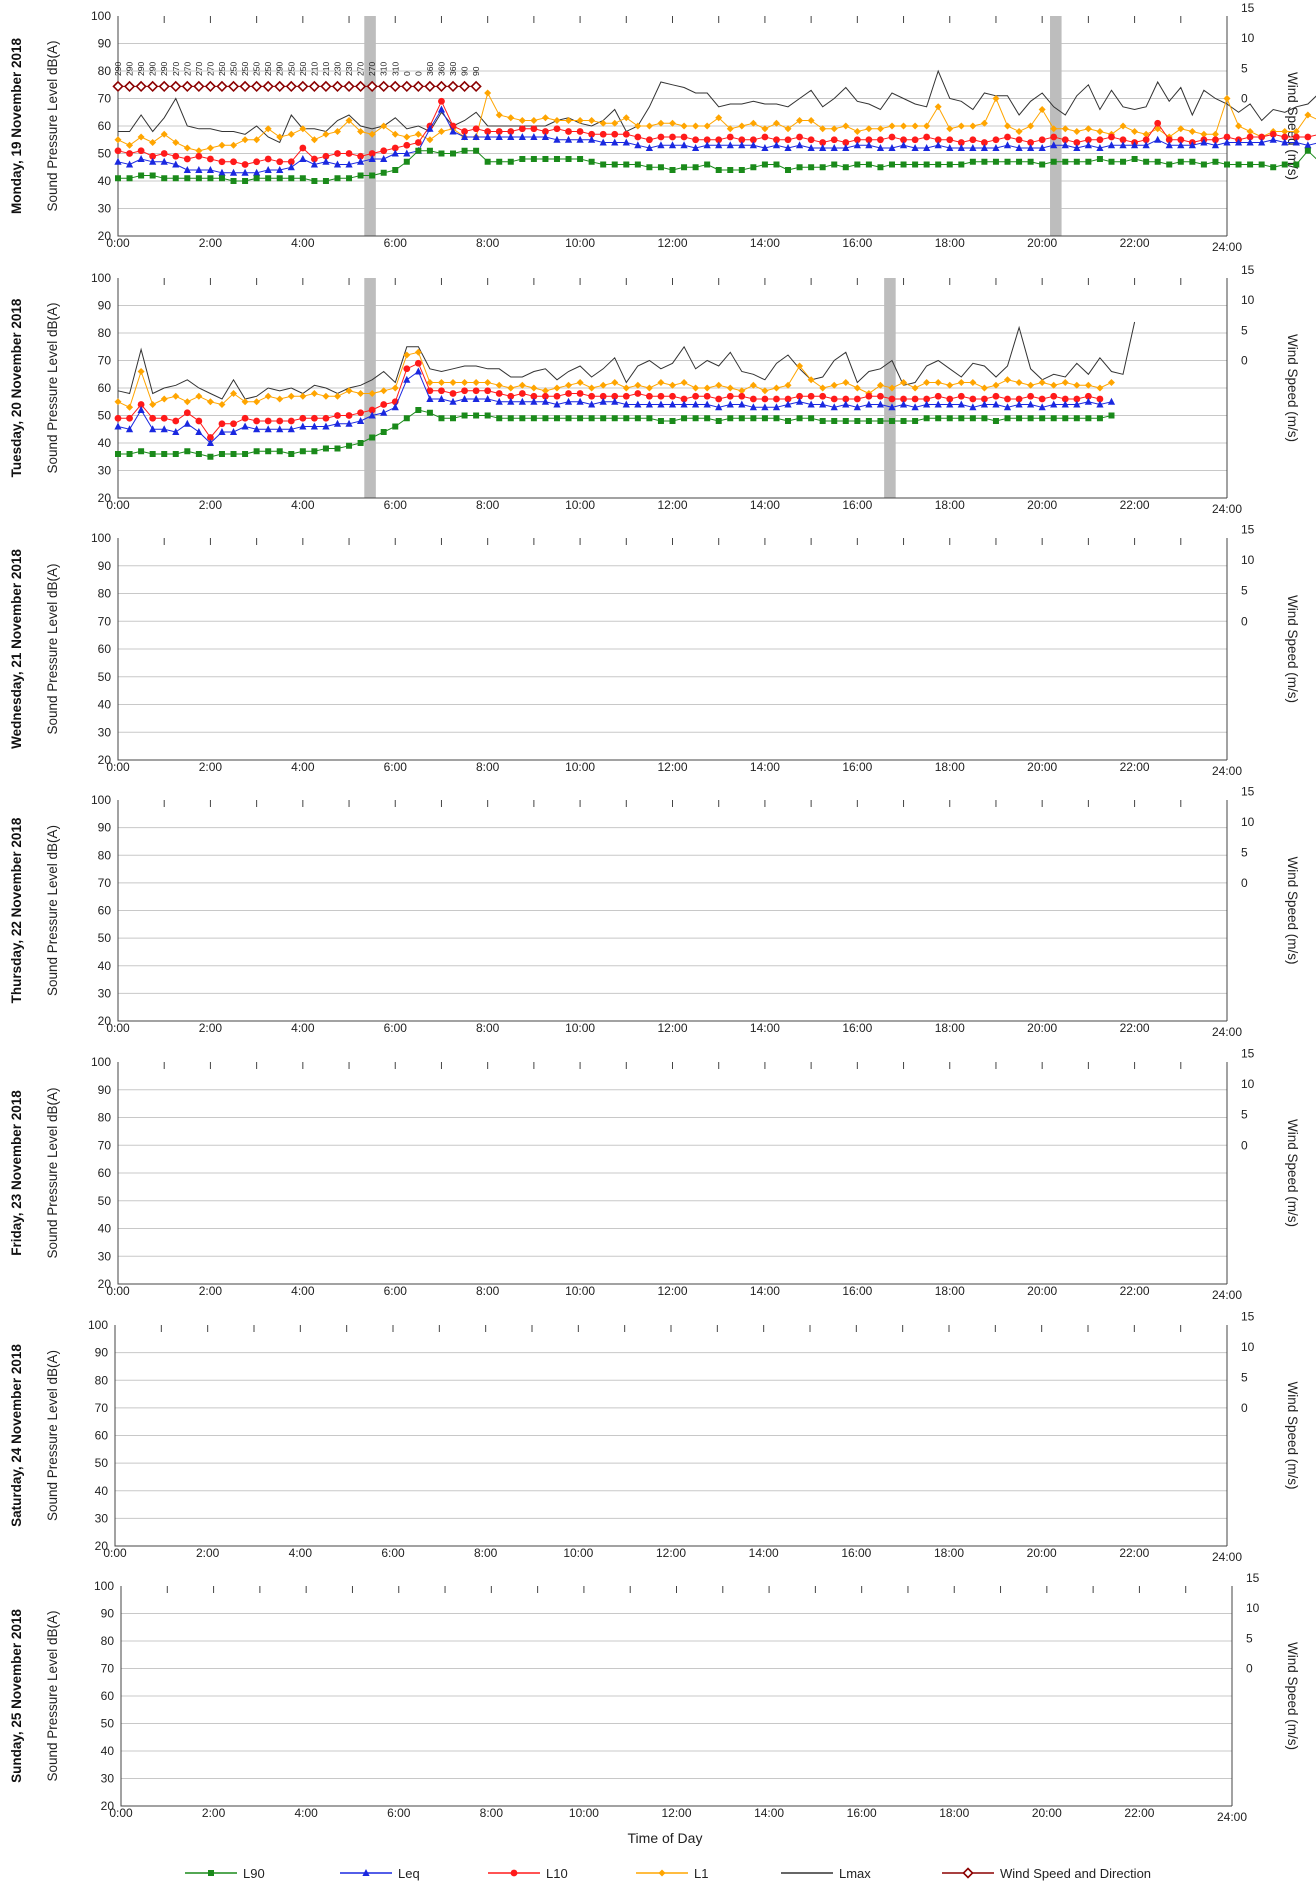  What do you see at coordinates (337, 69) in the screenshot?
I see `wind-direction-label: 230` at bounding box center [337, 69].